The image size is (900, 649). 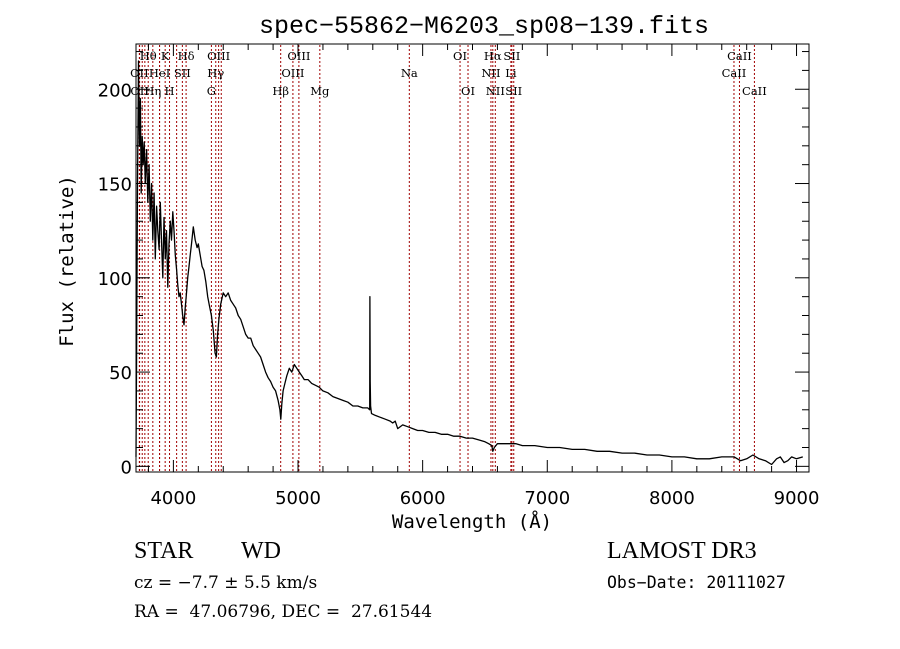 I want to click on object-class: STAR, so click(x=164, y=551).